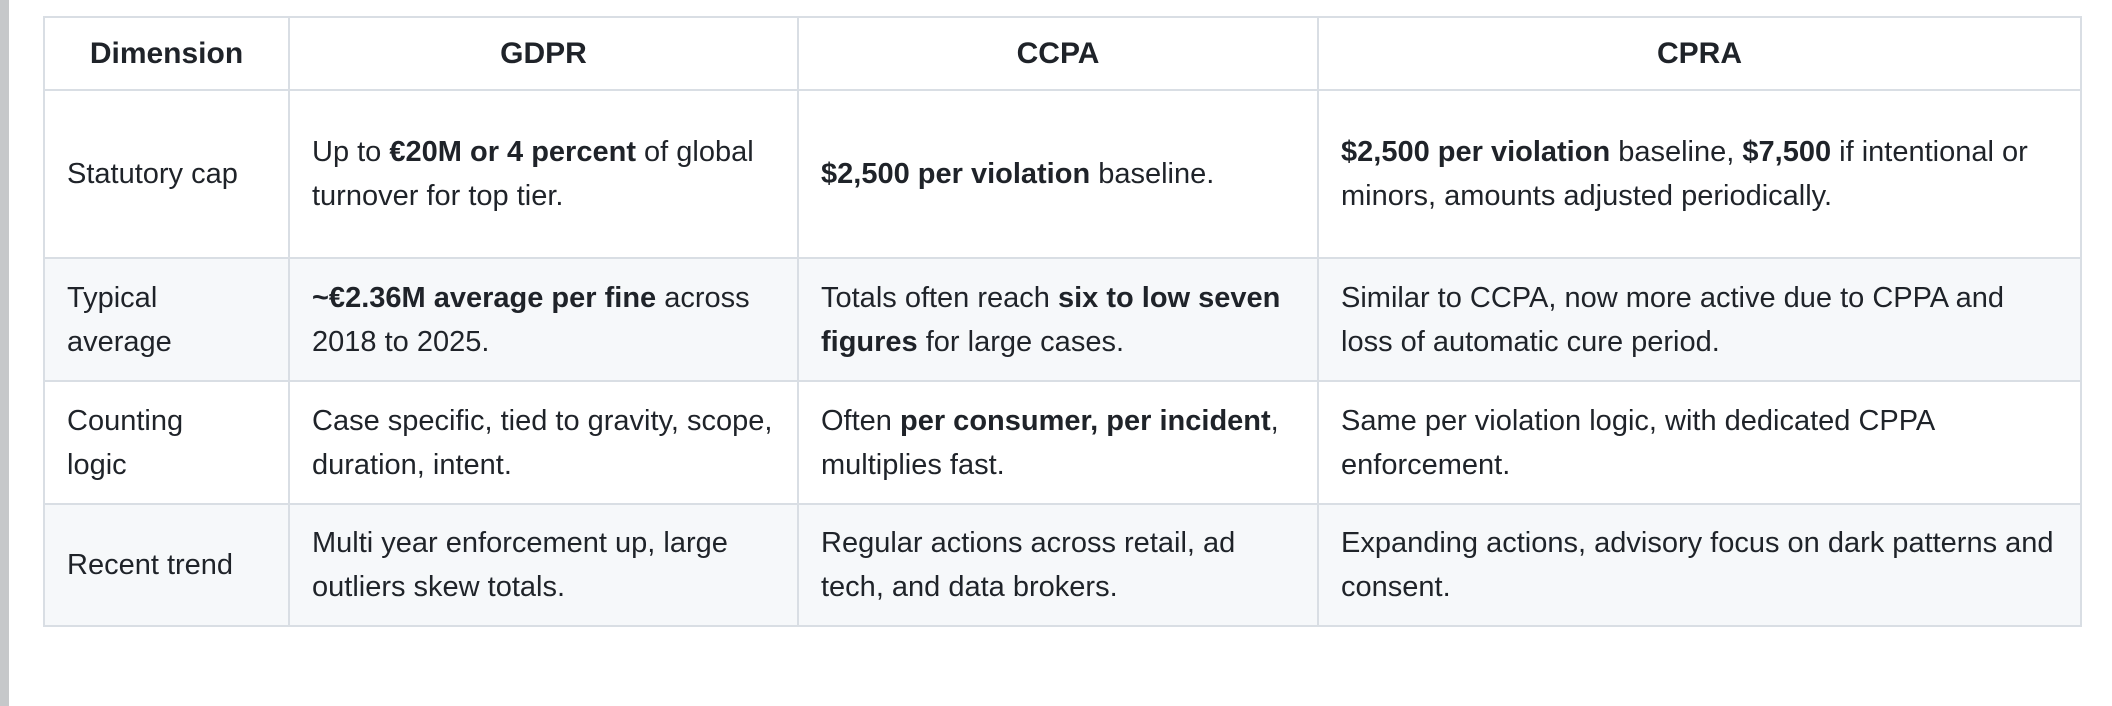  What do you see at coordinates (1021, 341) in the screenshot?
I see `text-span: for large cases.` at bounding box center [1021, 341].